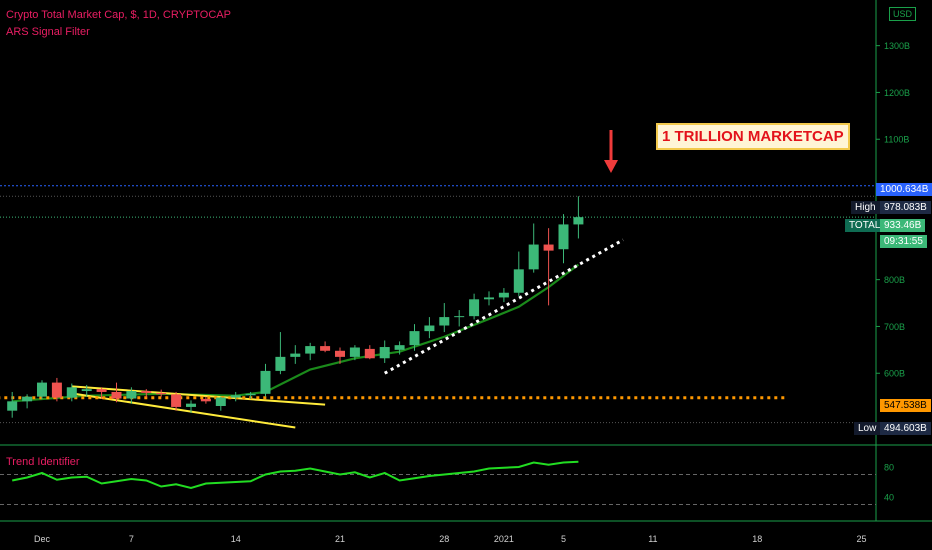 This screenshot has width=932, height=550. Describe the element at coordinates (340, 539) in the screenshot. I see `time-tick-label: 21` at that location.